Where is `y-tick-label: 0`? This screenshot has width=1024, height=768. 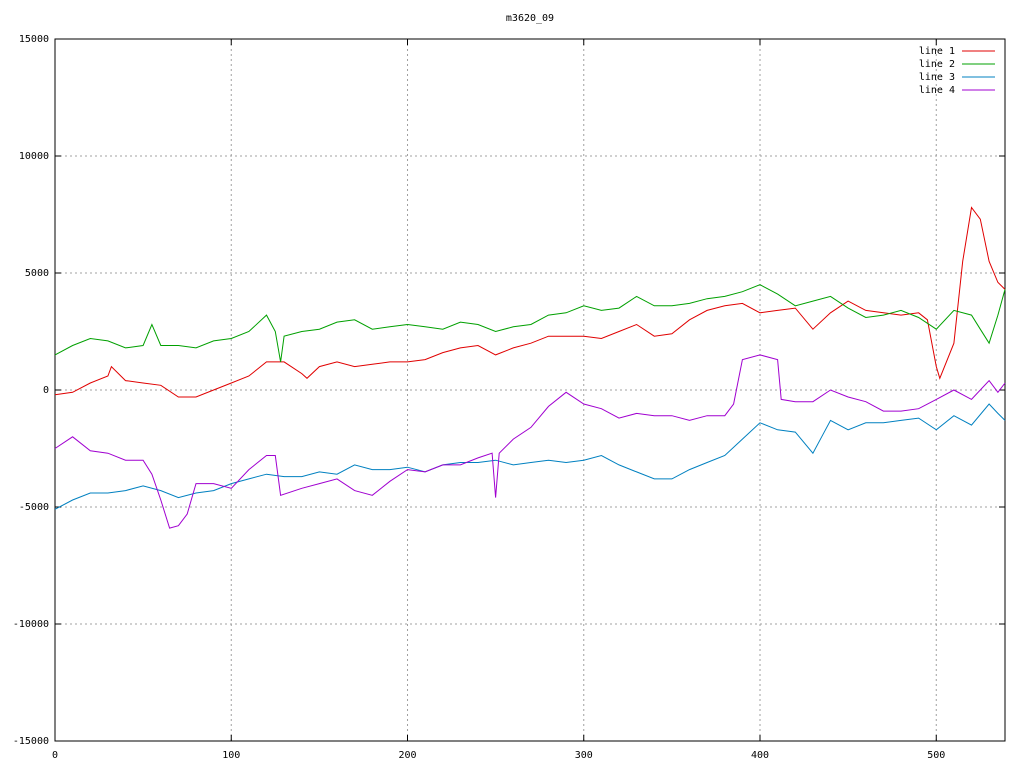
y-tick-label: 0 is located at coordinates (46, 390).